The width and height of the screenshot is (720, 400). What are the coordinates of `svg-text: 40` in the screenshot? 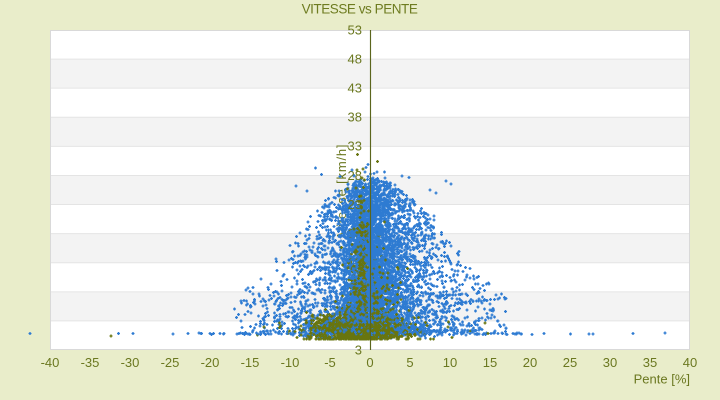 It's located at (690, 362).